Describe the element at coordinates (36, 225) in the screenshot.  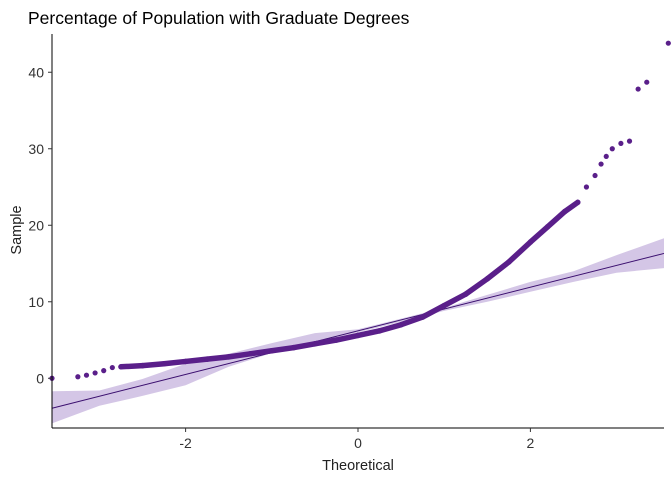
I see `y-tick-label: 20` at that location.